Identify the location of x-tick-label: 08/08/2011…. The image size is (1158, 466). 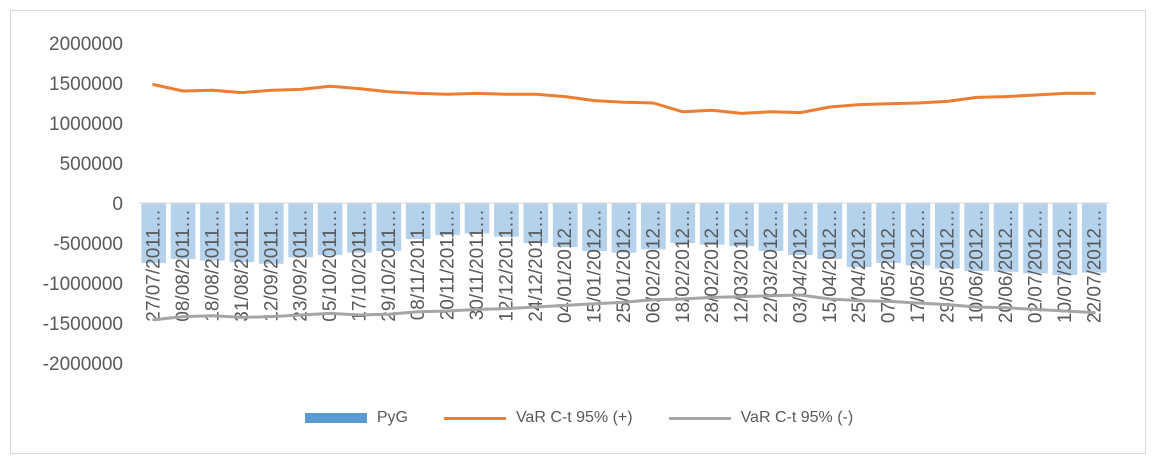
(183, 265).